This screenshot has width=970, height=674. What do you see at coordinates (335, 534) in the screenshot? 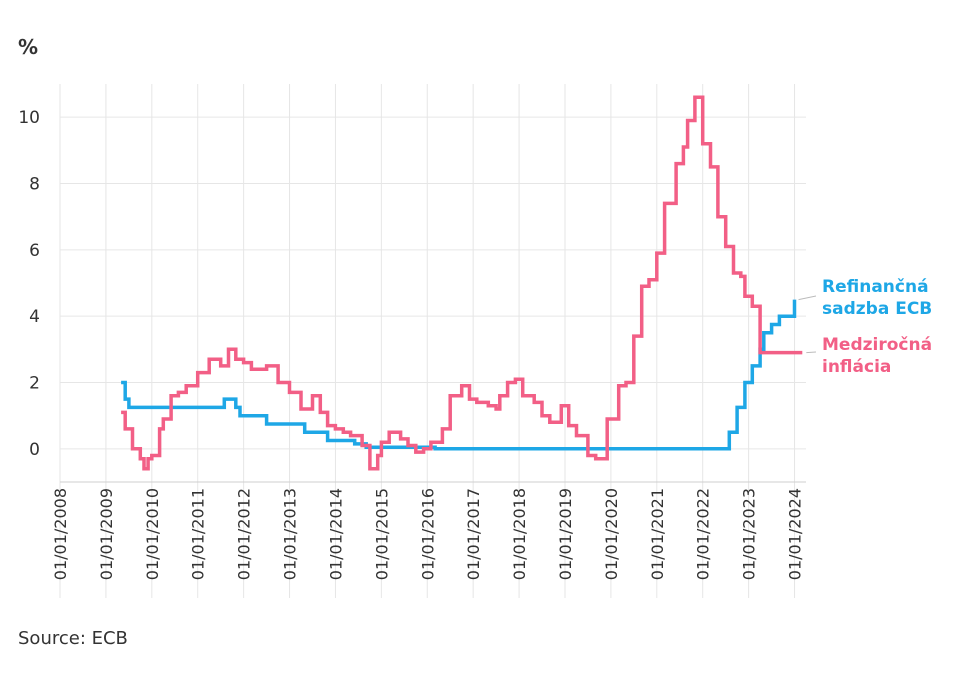
I see `x-tick-label: 01/01/2014` at bounding box center [335, 534].